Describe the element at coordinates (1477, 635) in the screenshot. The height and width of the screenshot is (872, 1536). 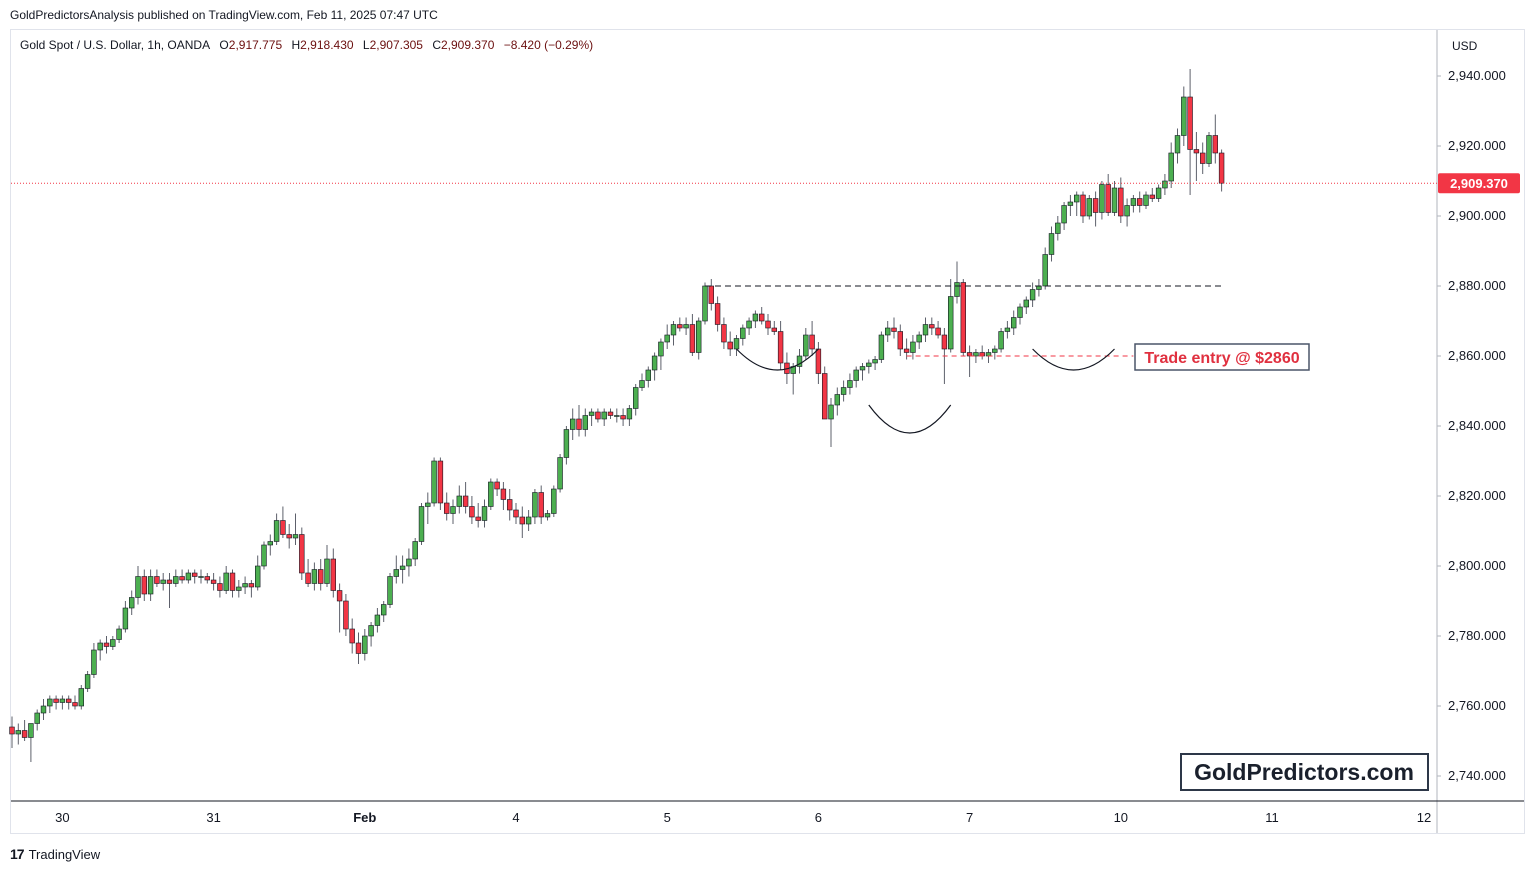
I see `price-tick-label: 2,780.000` at that location.